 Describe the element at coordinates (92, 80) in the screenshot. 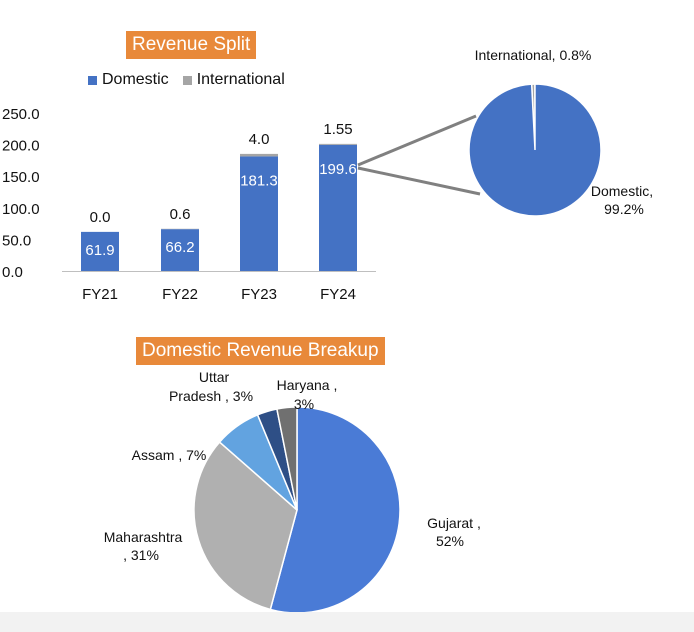

I see `legend-domestic-swatch` at that location.